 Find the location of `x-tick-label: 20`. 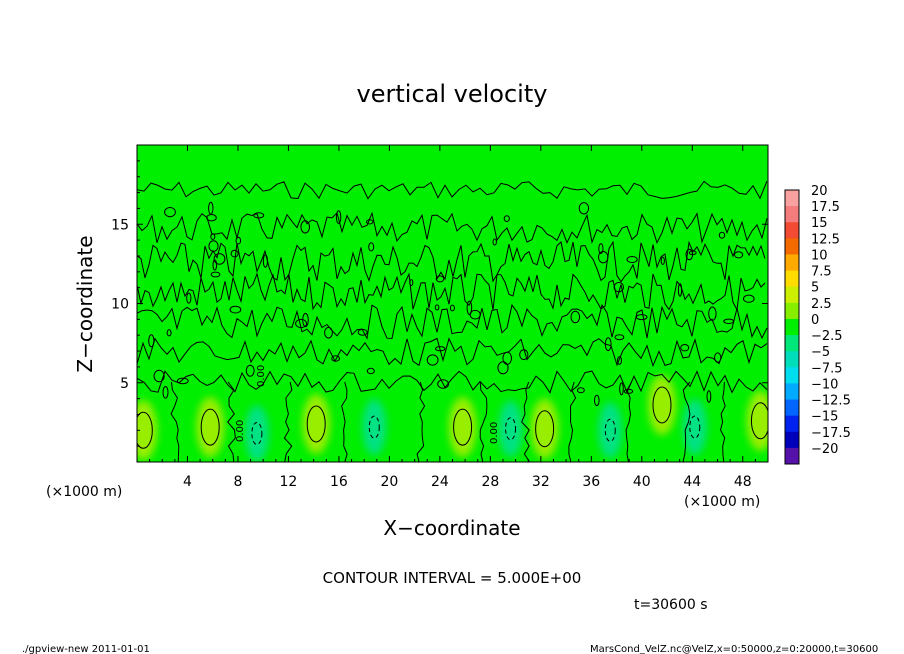

x-tick-label: 20 is located at coordinates (389, 482).